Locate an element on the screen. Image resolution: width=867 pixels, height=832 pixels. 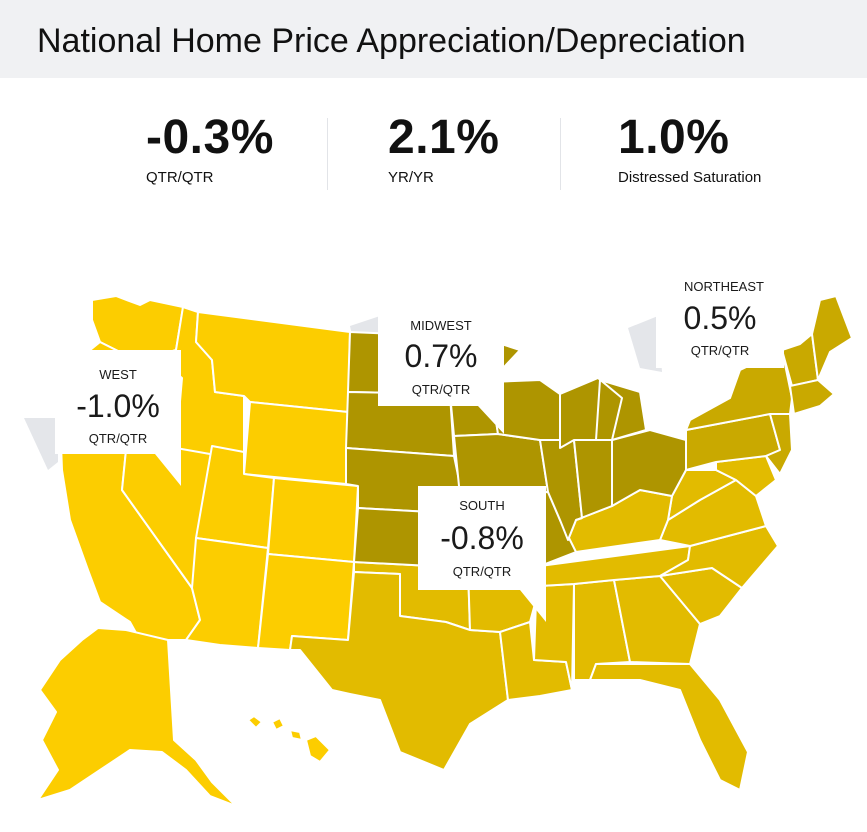
stat-distressed-label: Distressed Saturation is located at coordinates (690, 177).